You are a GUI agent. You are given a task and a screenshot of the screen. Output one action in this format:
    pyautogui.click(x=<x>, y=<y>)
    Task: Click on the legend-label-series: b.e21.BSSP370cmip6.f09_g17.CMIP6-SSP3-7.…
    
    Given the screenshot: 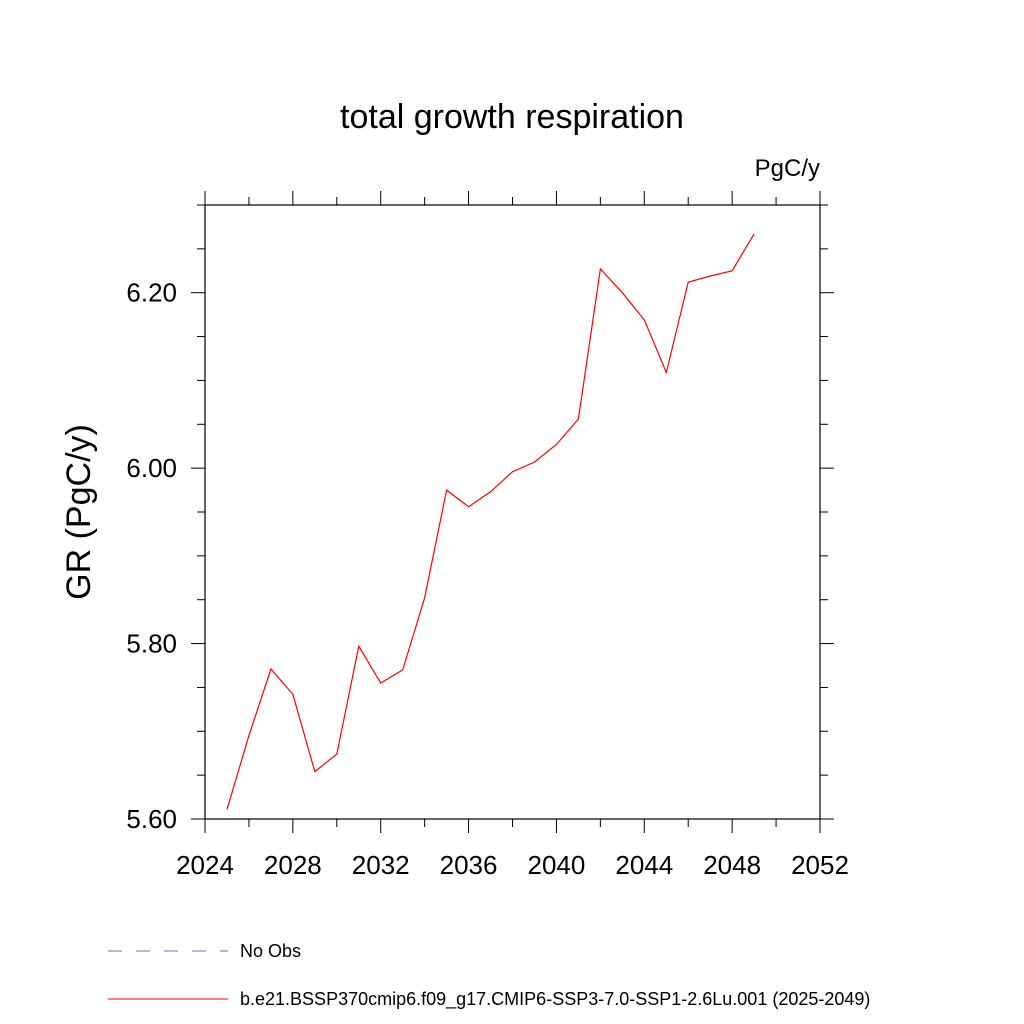 What is the action you would take?
    pyautogui.click(x=555, y=999)
    